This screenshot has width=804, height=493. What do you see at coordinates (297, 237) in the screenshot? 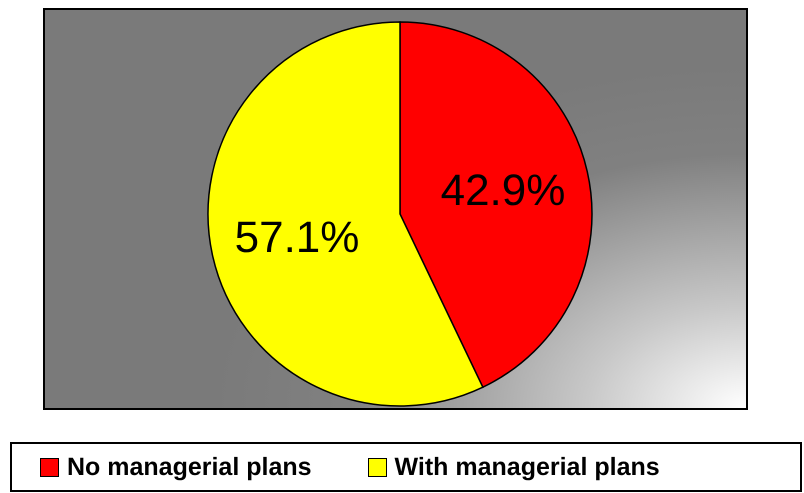
I see `data-label: 57.1%` at bounding box center [297, 237].